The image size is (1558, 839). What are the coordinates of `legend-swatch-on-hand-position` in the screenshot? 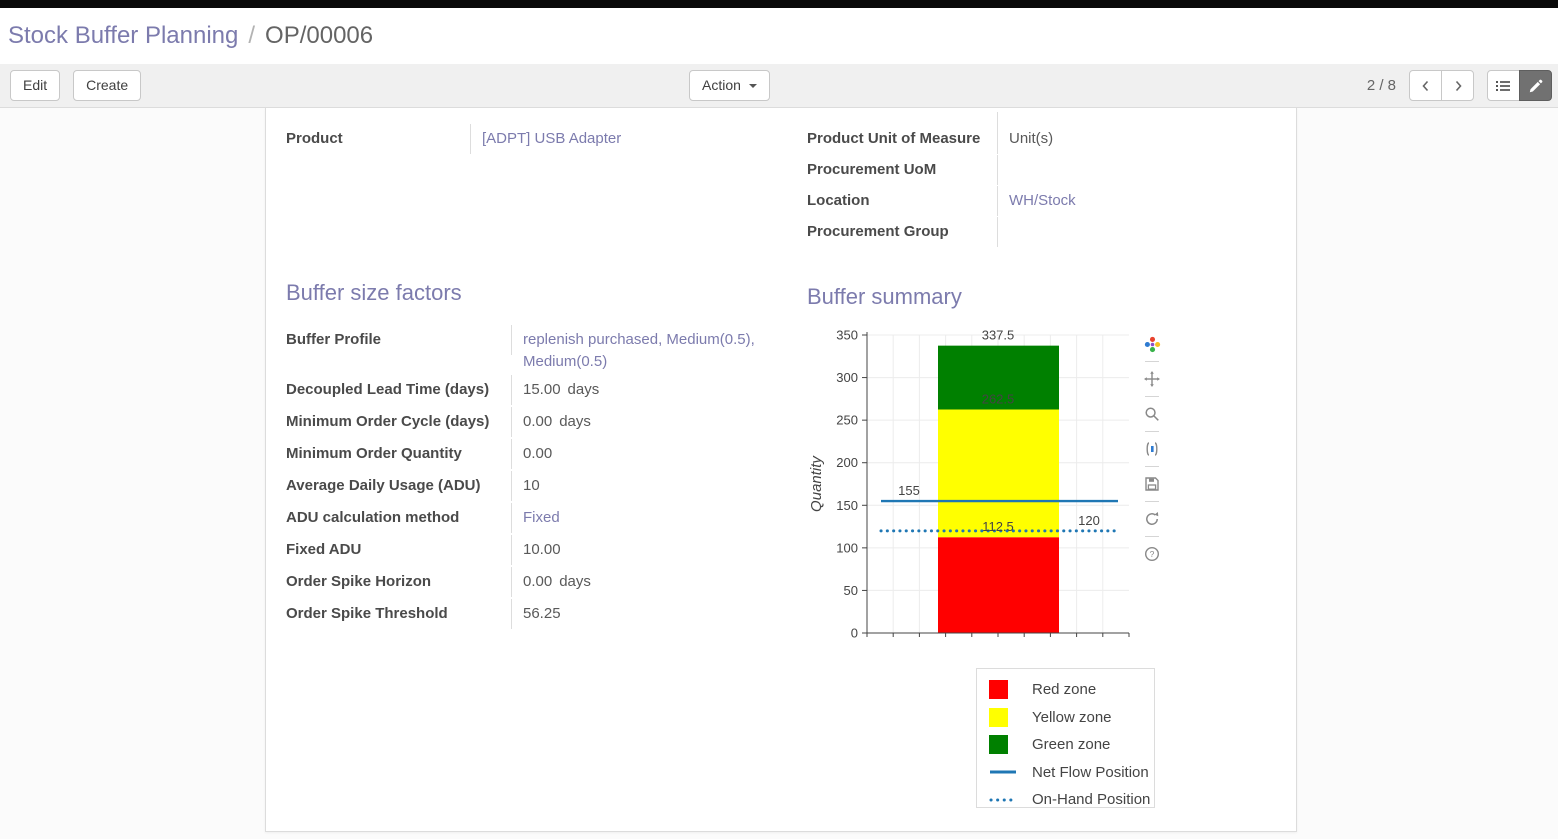 It's located at (1004, 800).